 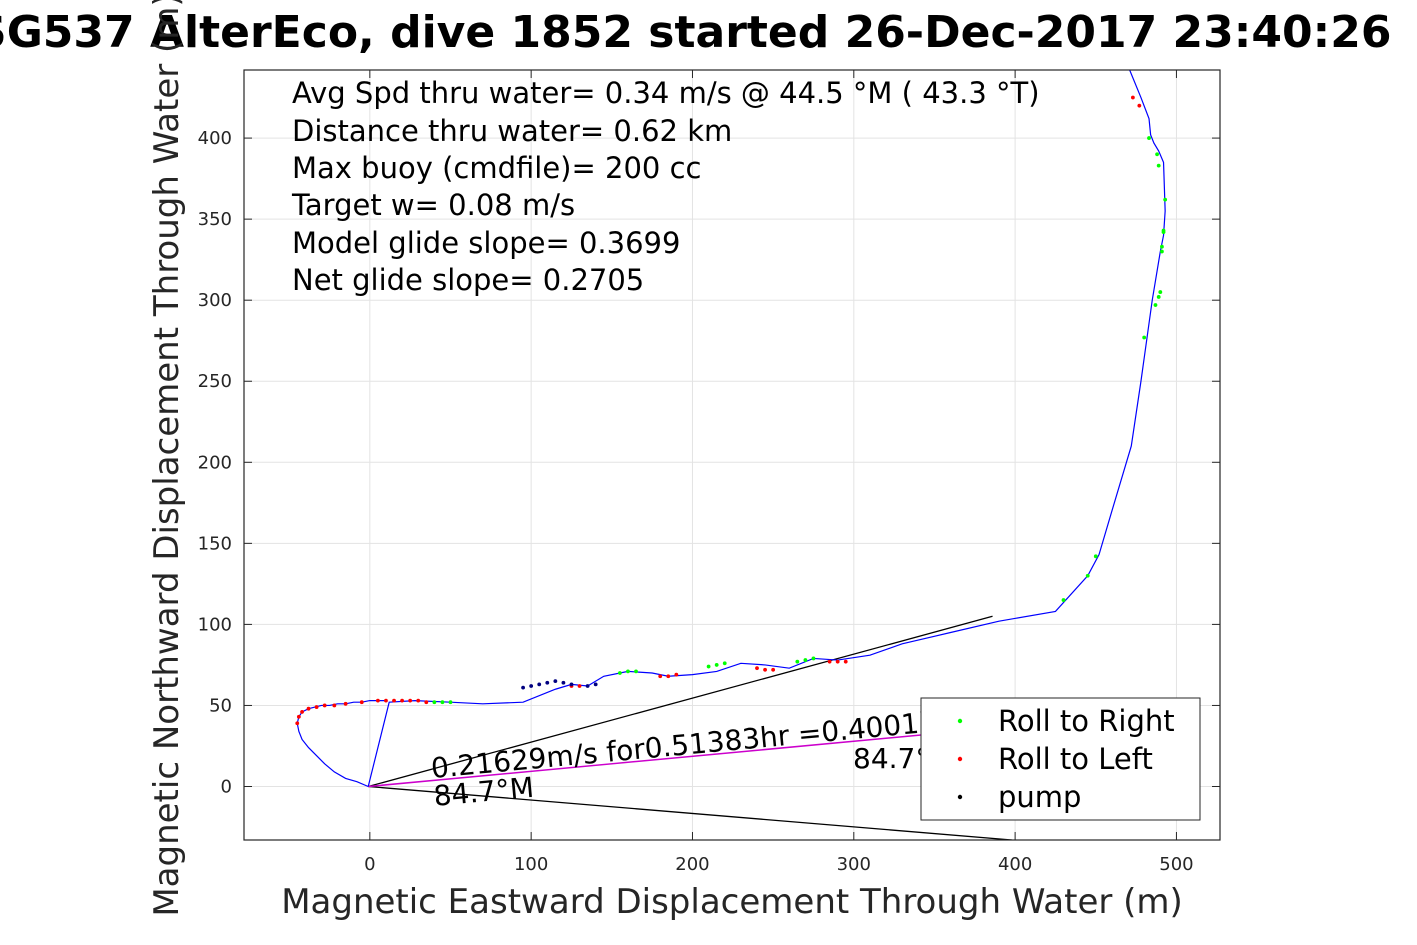 What do you see at coordinates (690, 756) in the screenshot?
I see `current-vector` at bounding box center [690, 756].